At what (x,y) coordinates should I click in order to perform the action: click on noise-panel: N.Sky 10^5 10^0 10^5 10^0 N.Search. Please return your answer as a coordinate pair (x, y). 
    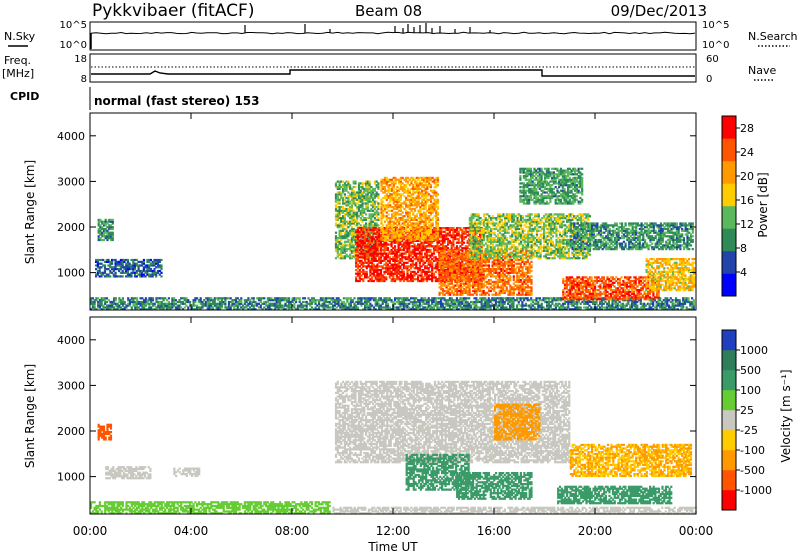
    Looking at the image, I should click on (401, 35).